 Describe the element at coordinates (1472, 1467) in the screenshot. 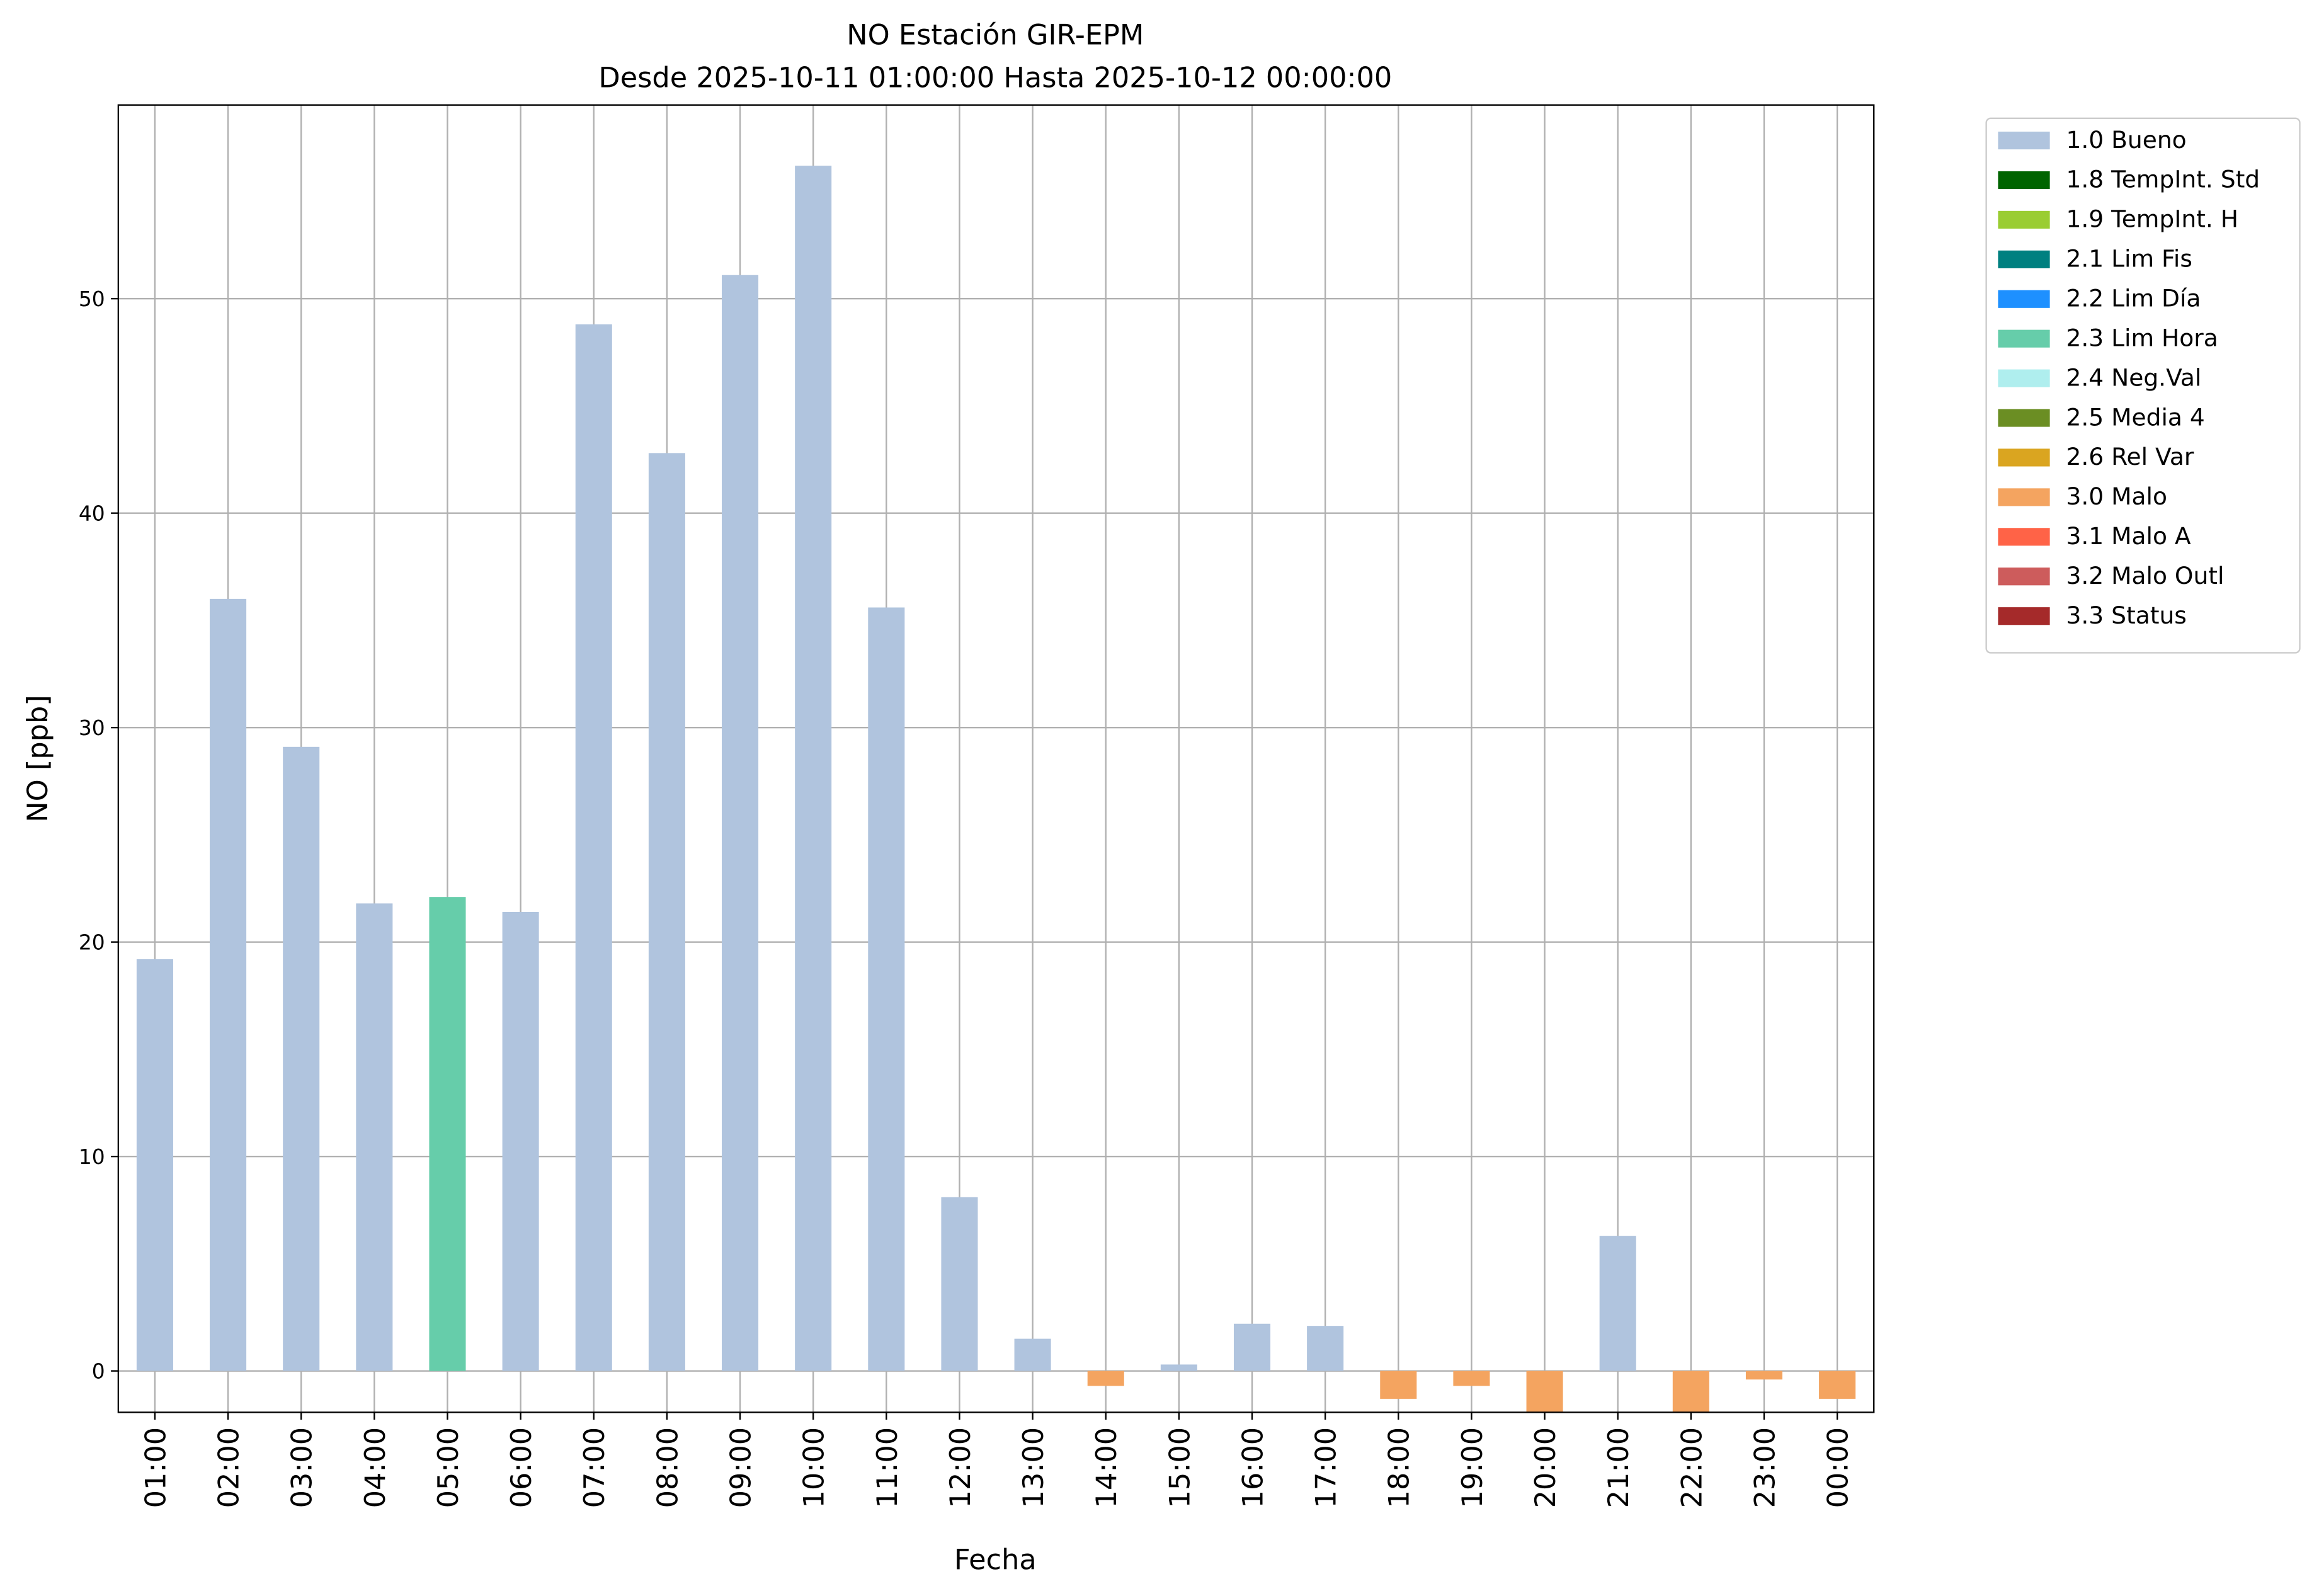

I see `x-tick-label: 19:00` at that location.